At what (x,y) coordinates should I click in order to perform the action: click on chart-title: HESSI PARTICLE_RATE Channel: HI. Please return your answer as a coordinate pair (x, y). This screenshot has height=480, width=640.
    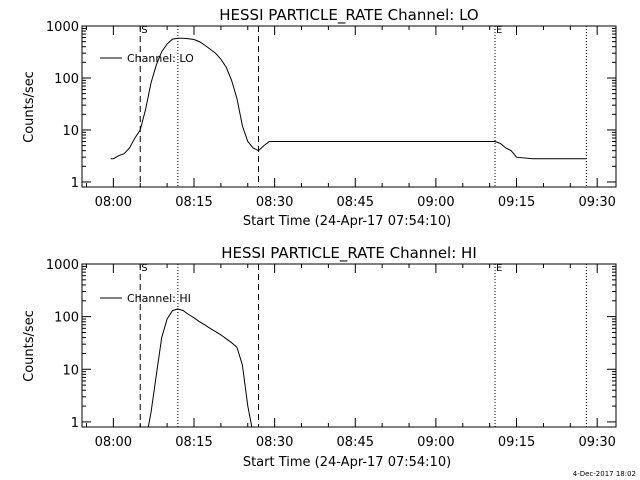
    Looking at the image, I should click on (349, 253).